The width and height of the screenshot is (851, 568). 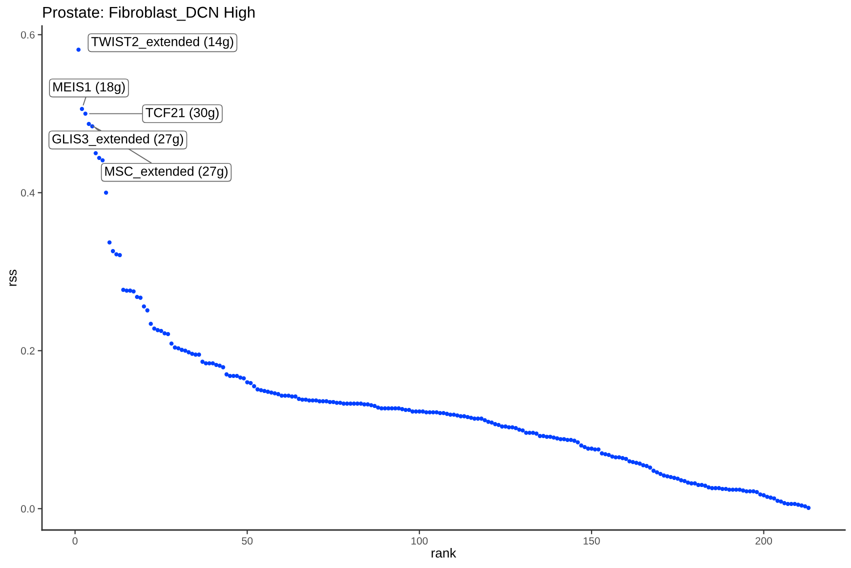 What do you see at coordinates (162, 42) in the screenshot?
I see `annotation: TWIST2_extended (14g)` at bounding box center [162, 42].